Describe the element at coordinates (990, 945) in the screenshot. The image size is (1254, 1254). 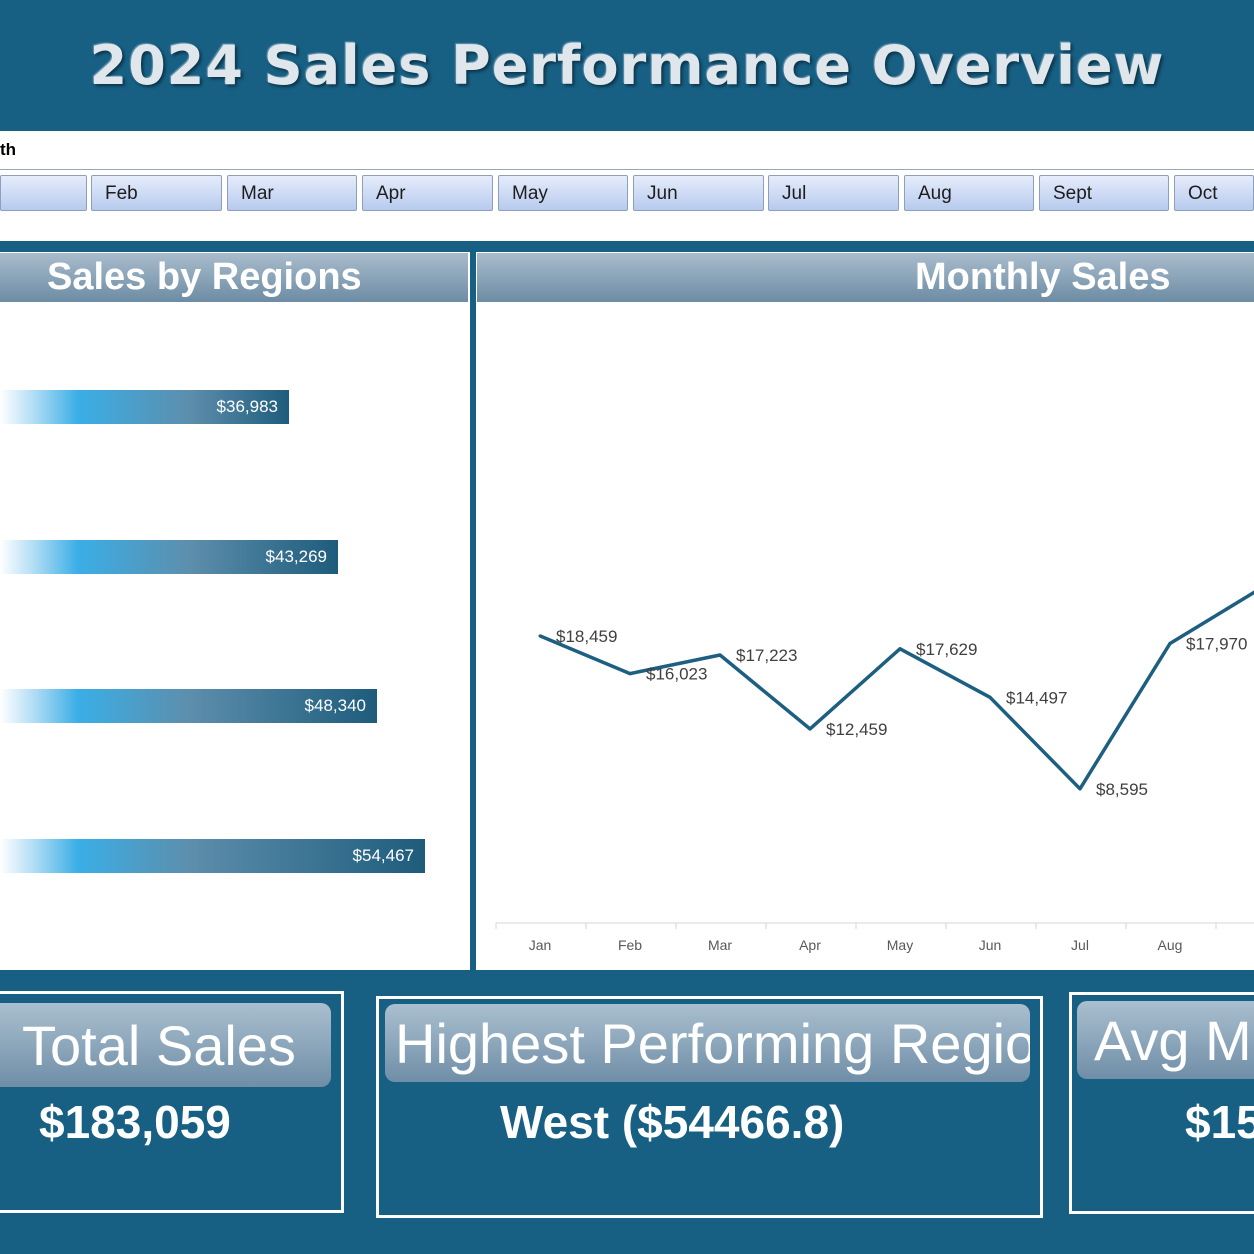
I see `x-tick-label: Jun` at that location.